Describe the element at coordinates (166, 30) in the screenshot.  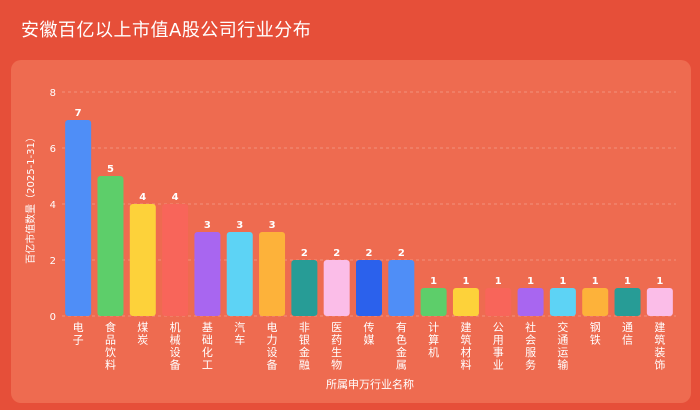
I see `page-title: 安徽百亿以上市值A股公司行业分布` at that location.